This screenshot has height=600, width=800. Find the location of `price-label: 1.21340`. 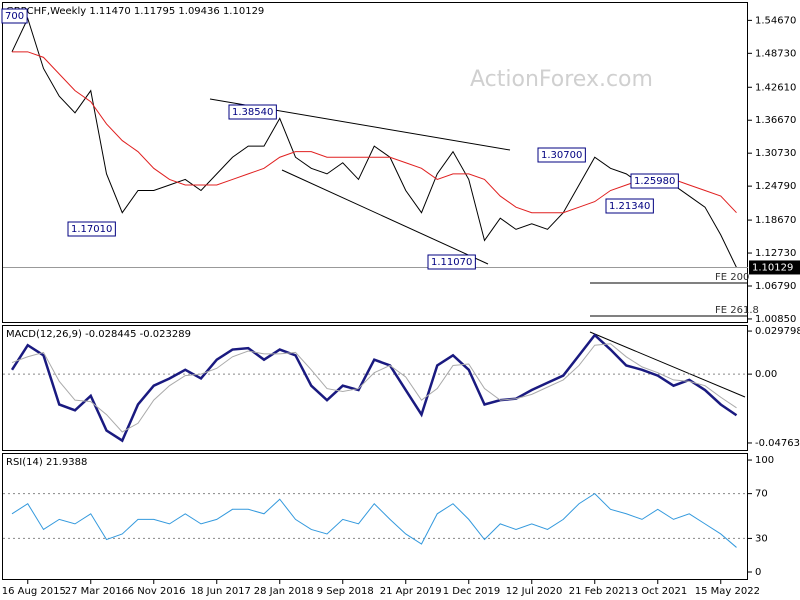

price-label: 1.21340 is located at coordinates (629, 206).